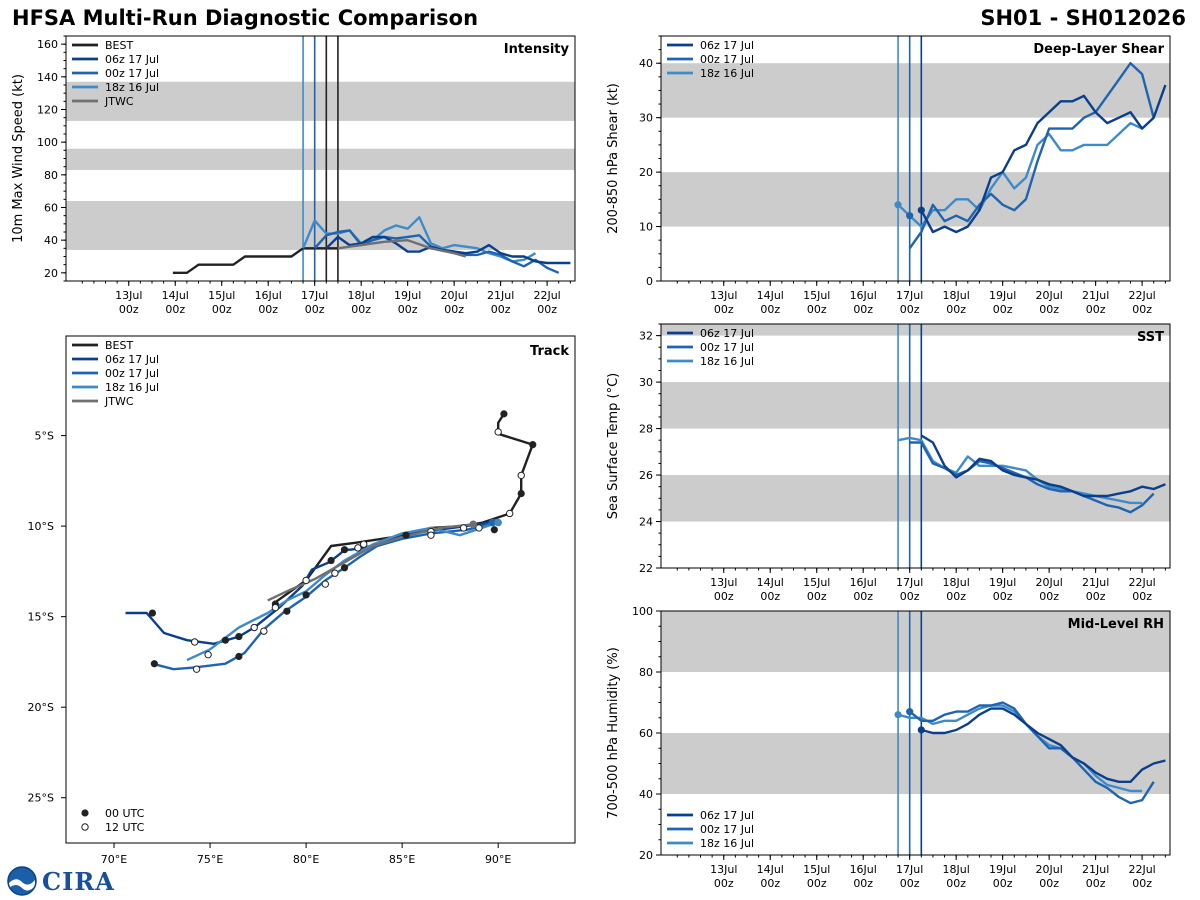  Describe the element at coordinates (306, 859) in the screenshot. I see `x-tick-label: 80°E` at that location.